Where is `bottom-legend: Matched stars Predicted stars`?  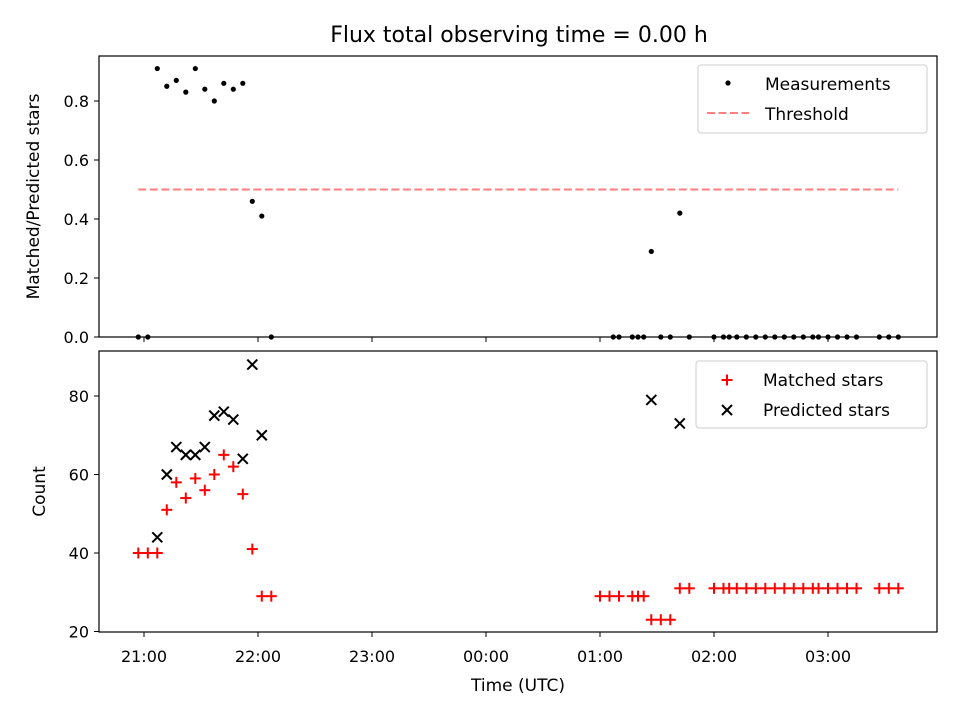 bottom-legend: Matched stars Predicted stars is located at coordinates (811, 394).